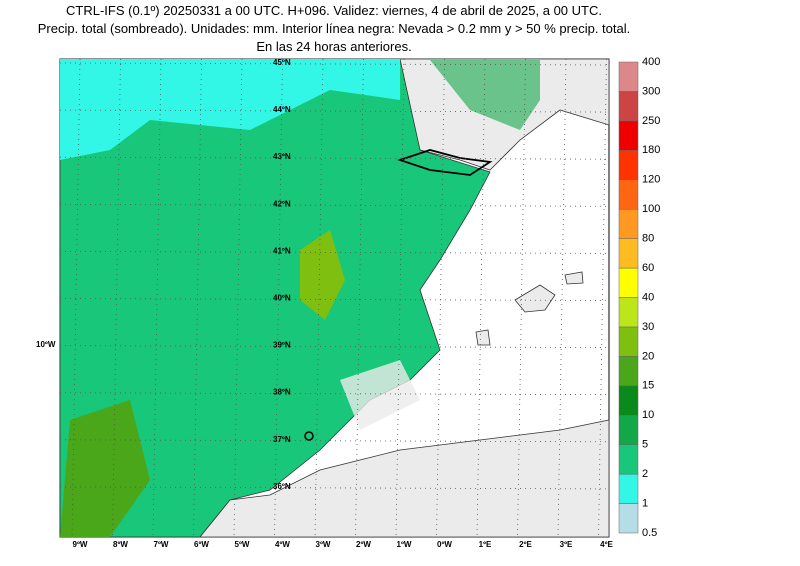  Describe the element at coordinates (282, 203) in the screenshot. I see `lat-label: 42ºN` at that location.